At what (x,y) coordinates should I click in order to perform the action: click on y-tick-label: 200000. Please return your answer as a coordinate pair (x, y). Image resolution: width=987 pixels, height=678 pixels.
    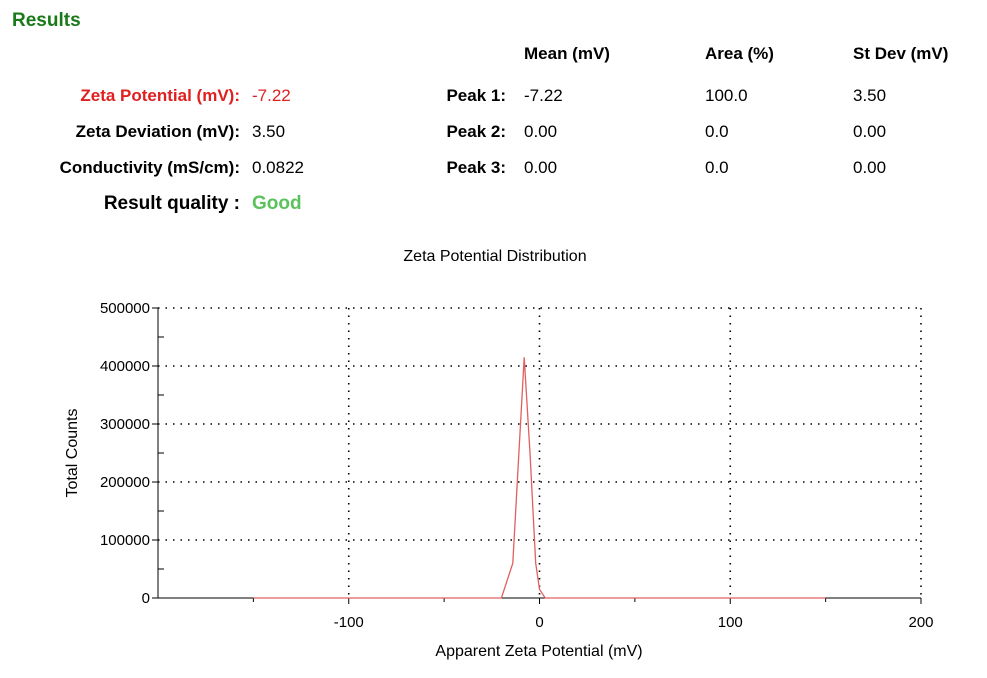
    Looking at the image, I should click on (125, 482).